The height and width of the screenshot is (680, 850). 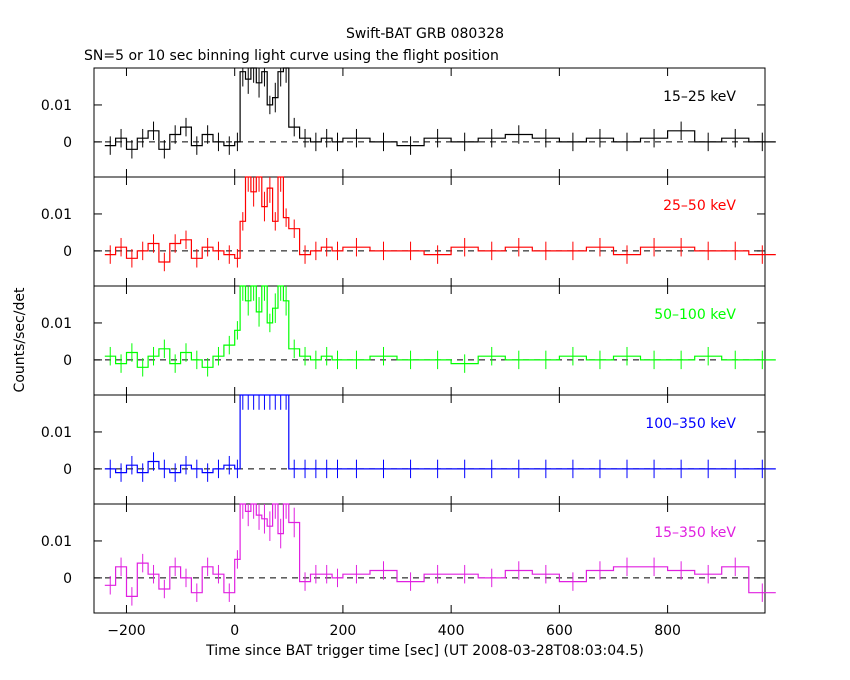 I want to click on panel-energy-label: 15–25 keV, so click(x=699, y=97).